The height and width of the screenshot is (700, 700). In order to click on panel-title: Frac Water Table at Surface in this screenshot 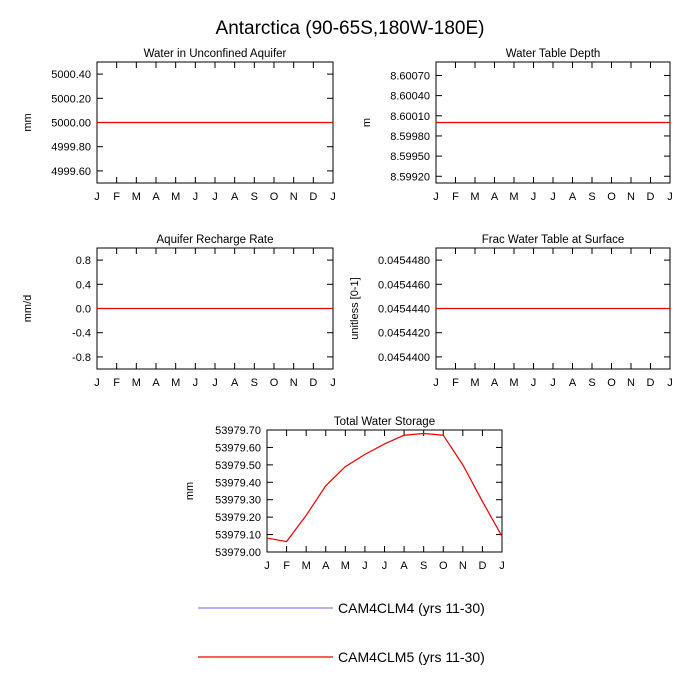, I will do `click(553, 240)`.